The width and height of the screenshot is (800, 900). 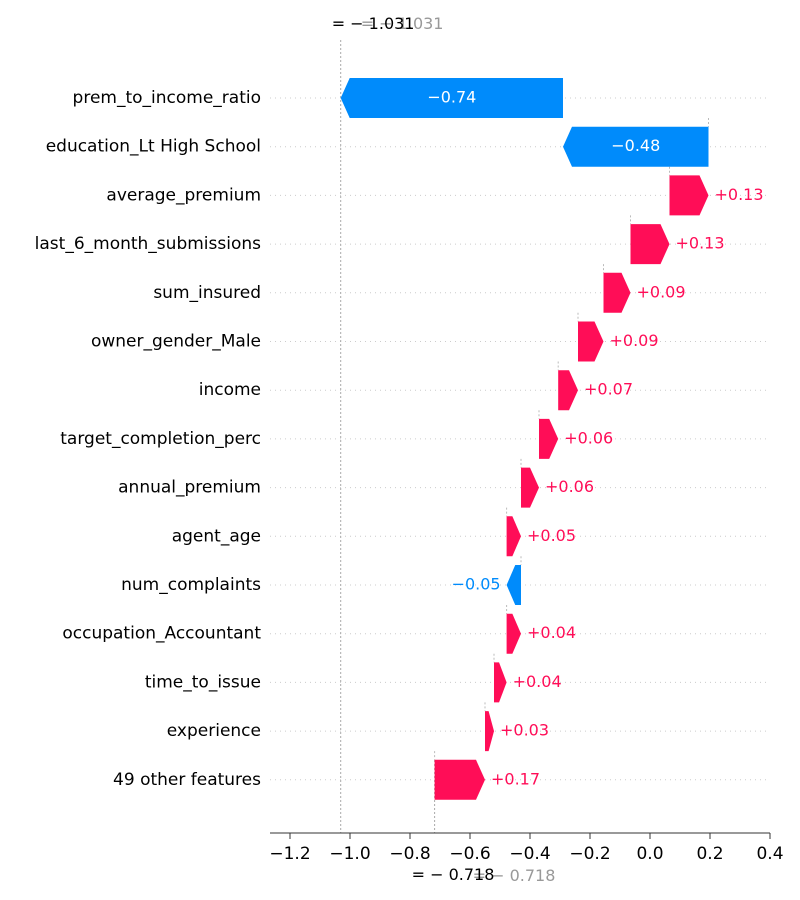 What do you see at coordinates (214, 731) in the screenshot?
I see `feature-label: experience` at bounding box center [214, 731].